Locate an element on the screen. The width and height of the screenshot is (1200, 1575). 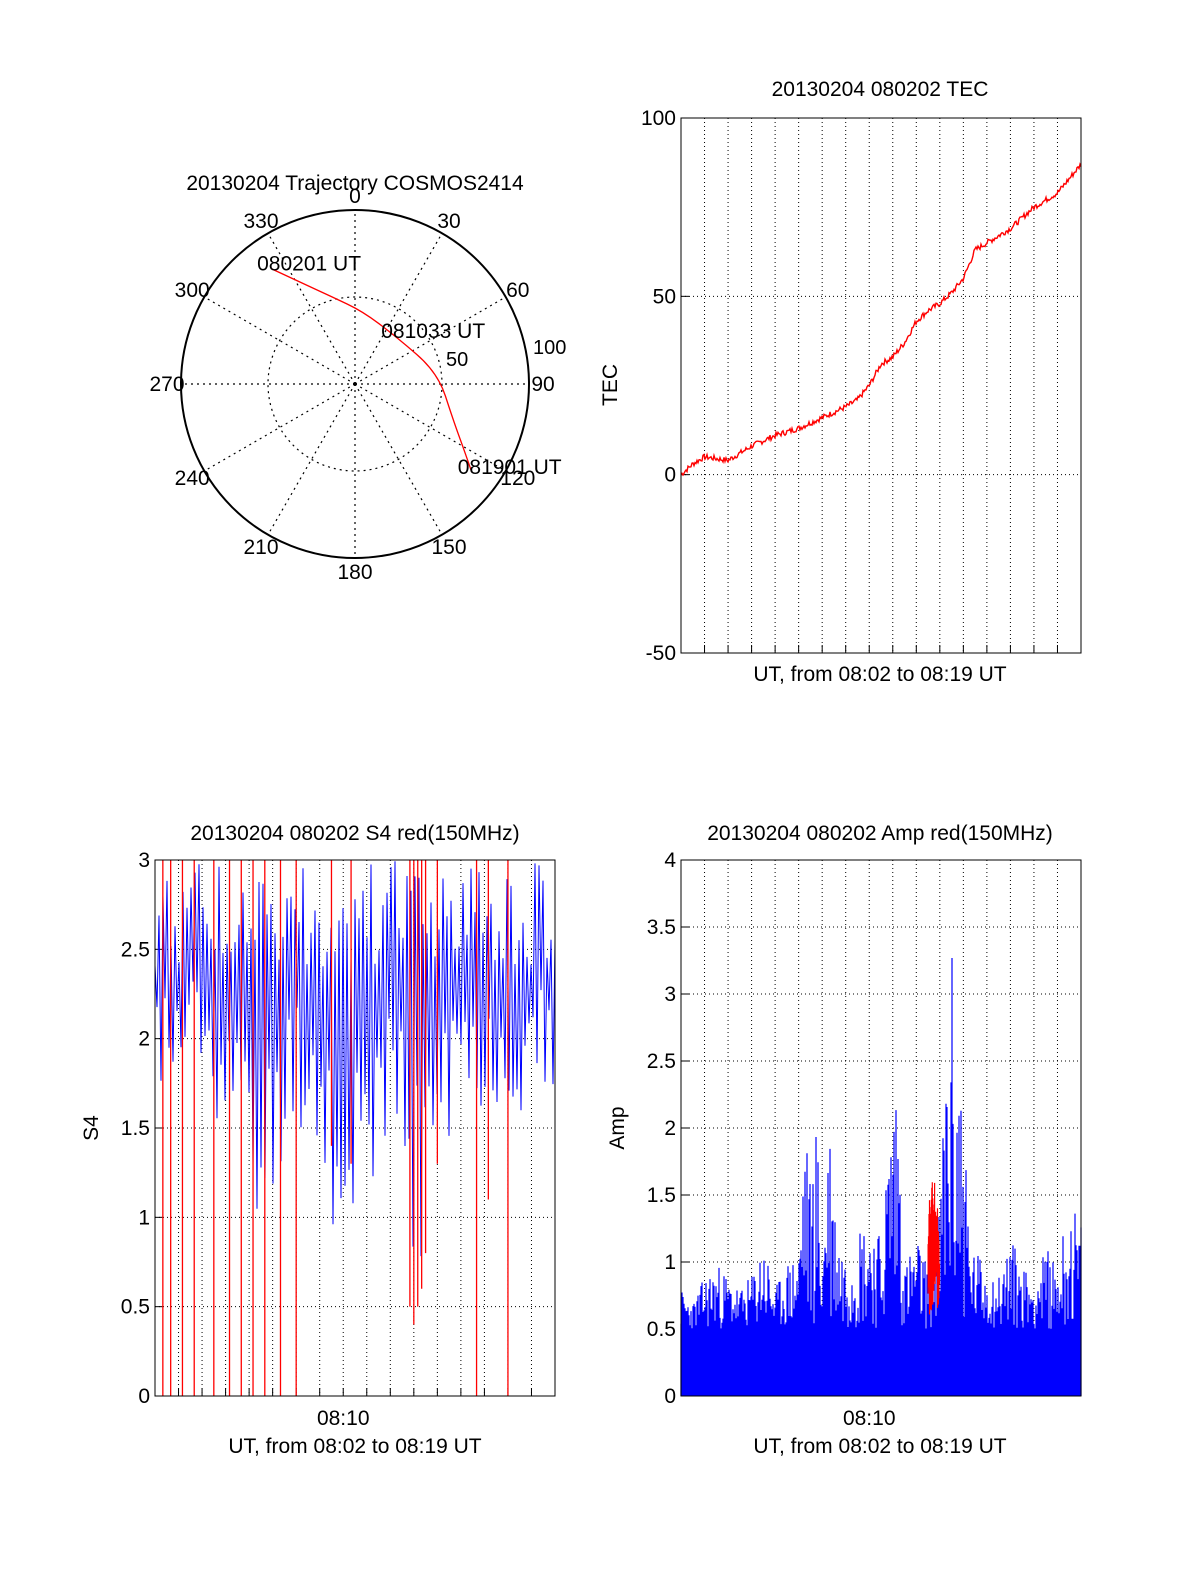
polar-annotations: 080201 UT 081033 UT 081901 UT is located at coordinates (409, 366).